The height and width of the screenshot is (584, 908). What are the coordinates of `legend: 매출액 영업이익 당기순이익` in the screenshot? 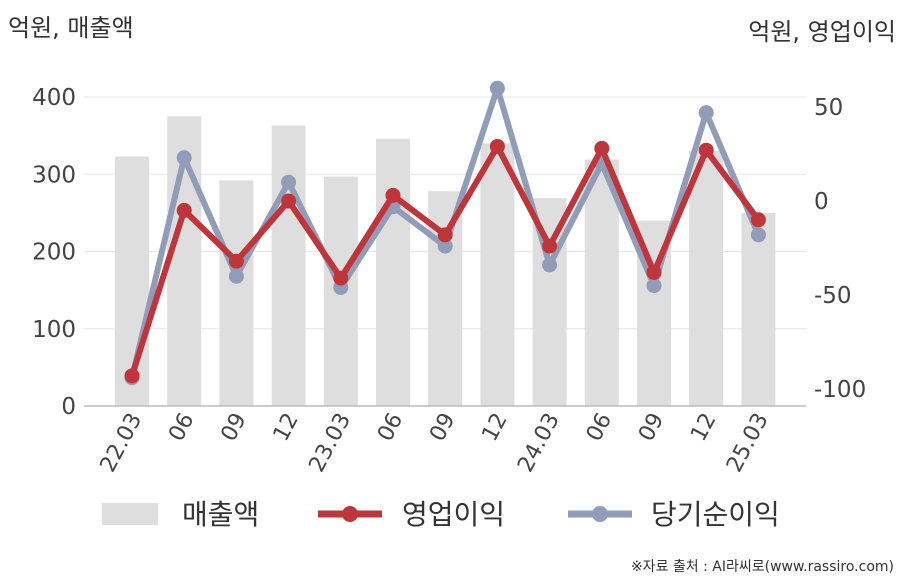 It's located at (441, 514).